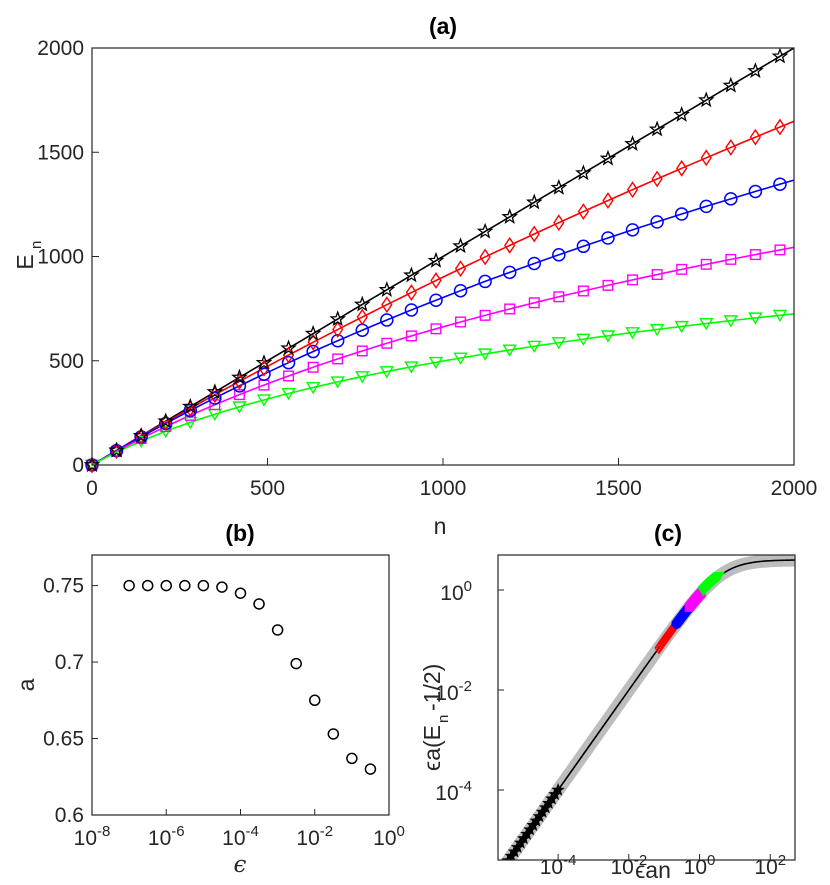 The width and height of the screenshot is (830, 885). I want to click on panel-c-ytick-label: 10-2, so click(453, 691).